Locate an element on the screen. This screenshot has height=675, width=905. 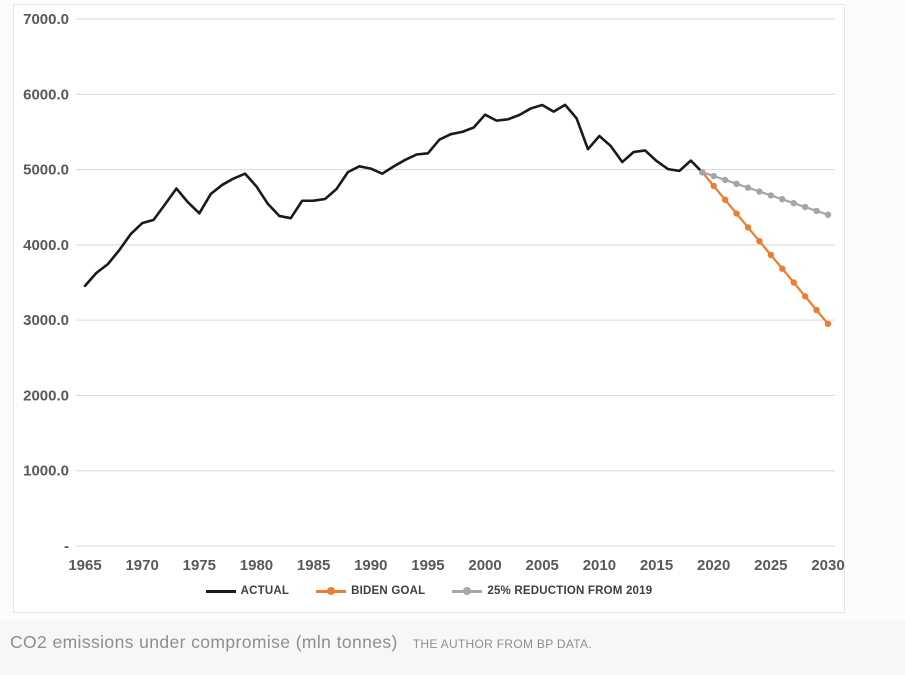
legend-item-25-reduction-from-2019: 25% REDUCTION FROM 2019 is located at coordinates (552, 591).